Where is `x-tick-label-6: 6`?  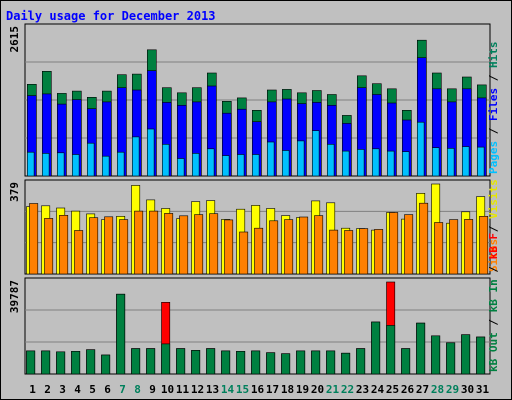
x-tick-label-6: 6 is located at coordinates (107, 389).